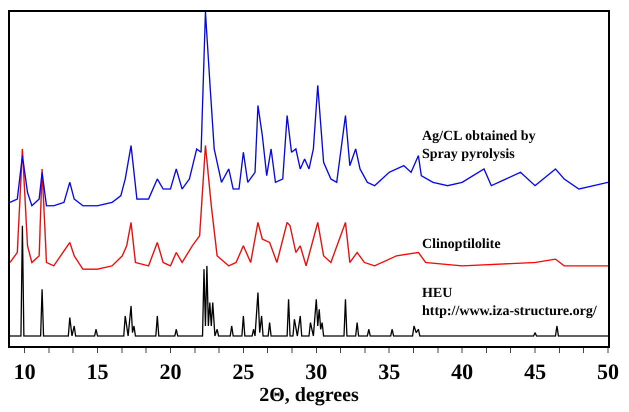 Image resolution: width=629 pixels, height=412 pixels. Describe the element at coordinates (316, 371) in the screenshot. I see `x-tick-label: 30` at that location.